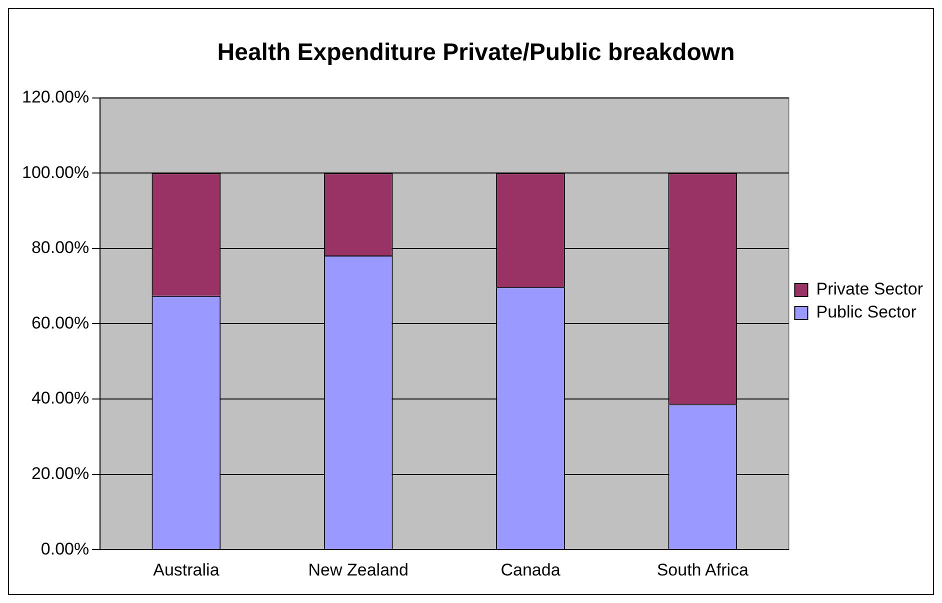 The width and height of the screenshot is (942, 603). I want to click on y-tick-label: 100.00%, so click(56, 172).